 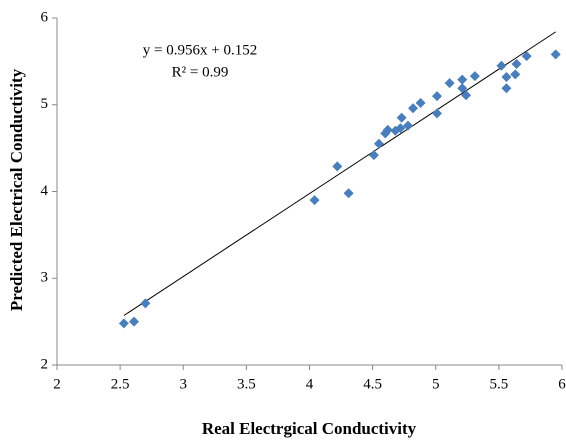 I want to click on y-tick-label: 4, so click(x=45, y=191).